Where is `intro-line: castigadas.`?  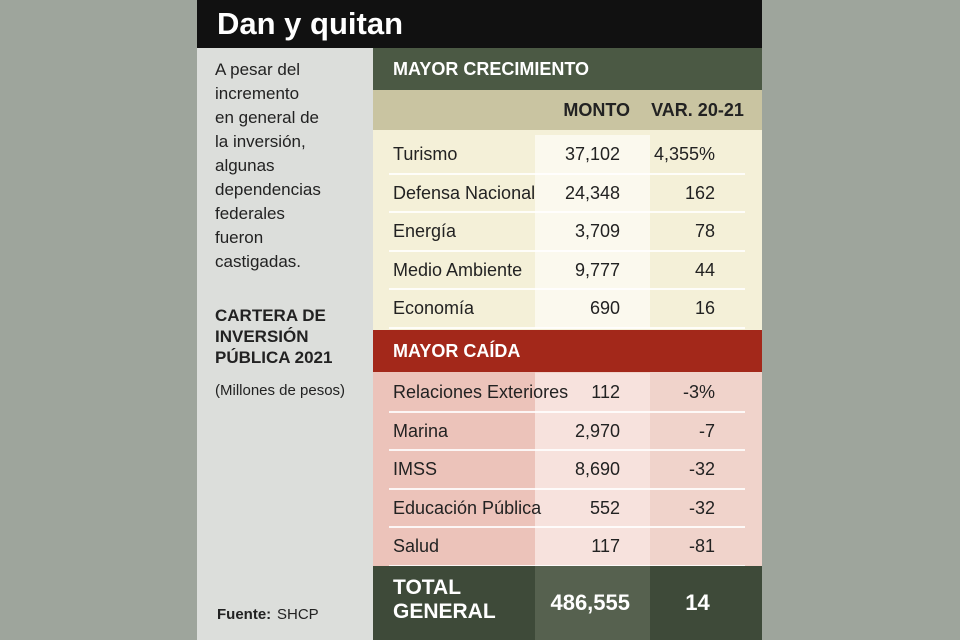 intro-line: castigadas. is located at coordinates (258, 261).